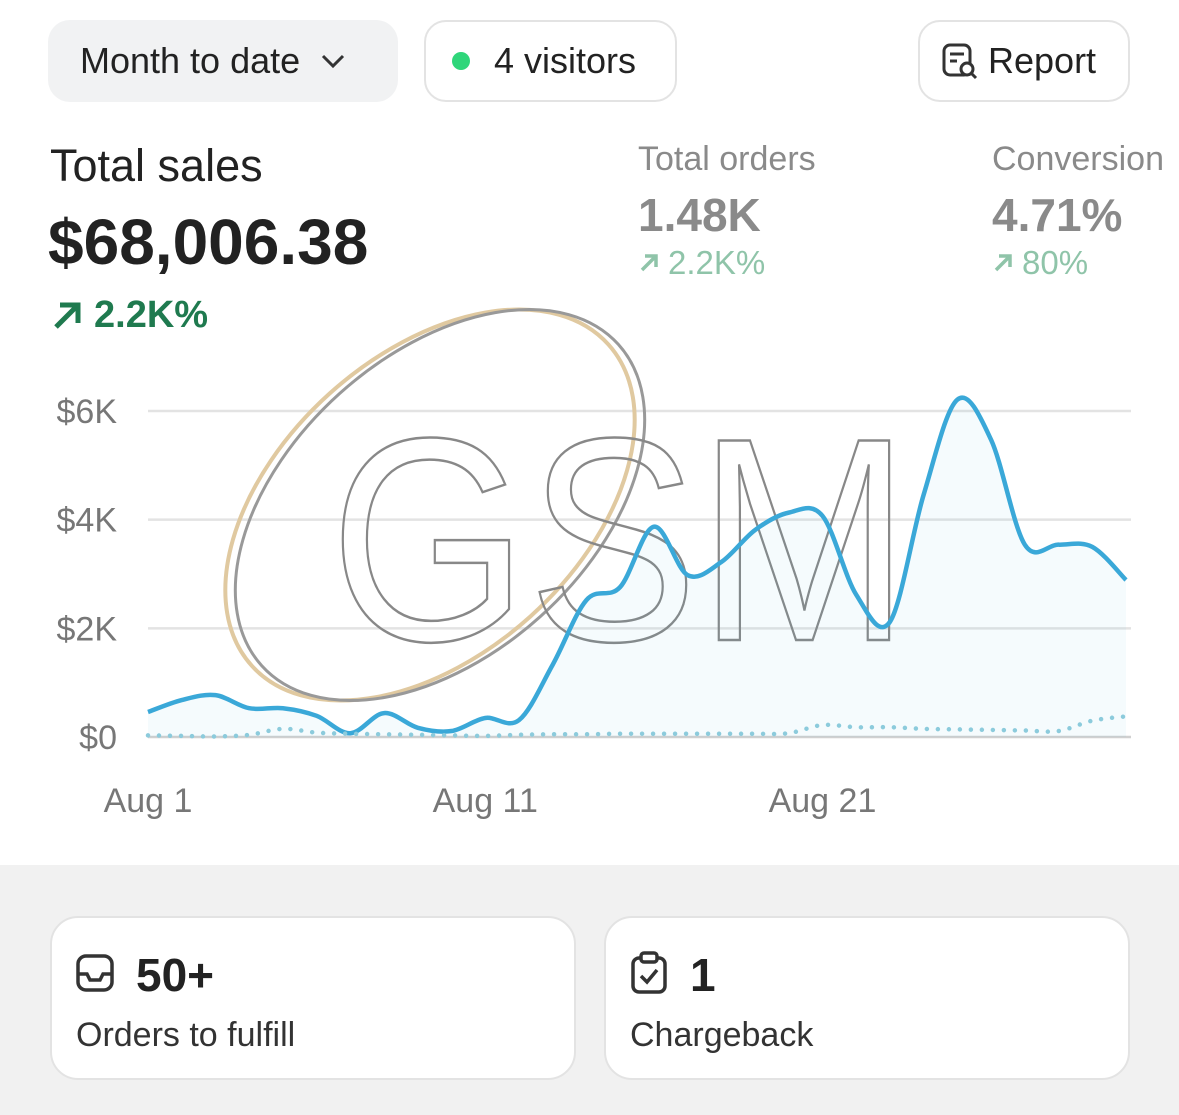  I want to click on y-tick-label: $6K, so click(87, 412).